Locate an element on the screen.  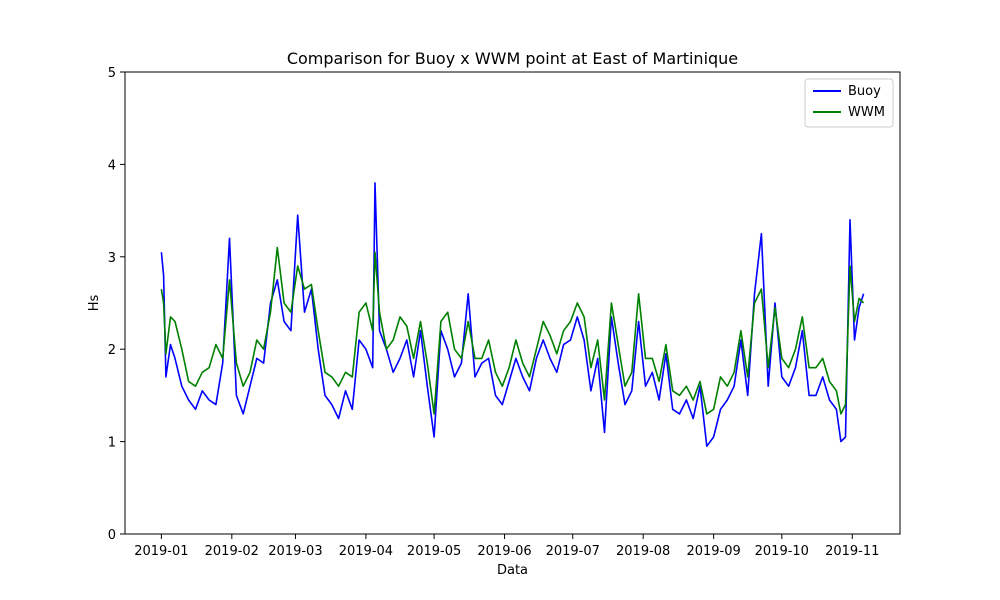
x-tick-label: 2019-04 is located at coordinates (366, 551).